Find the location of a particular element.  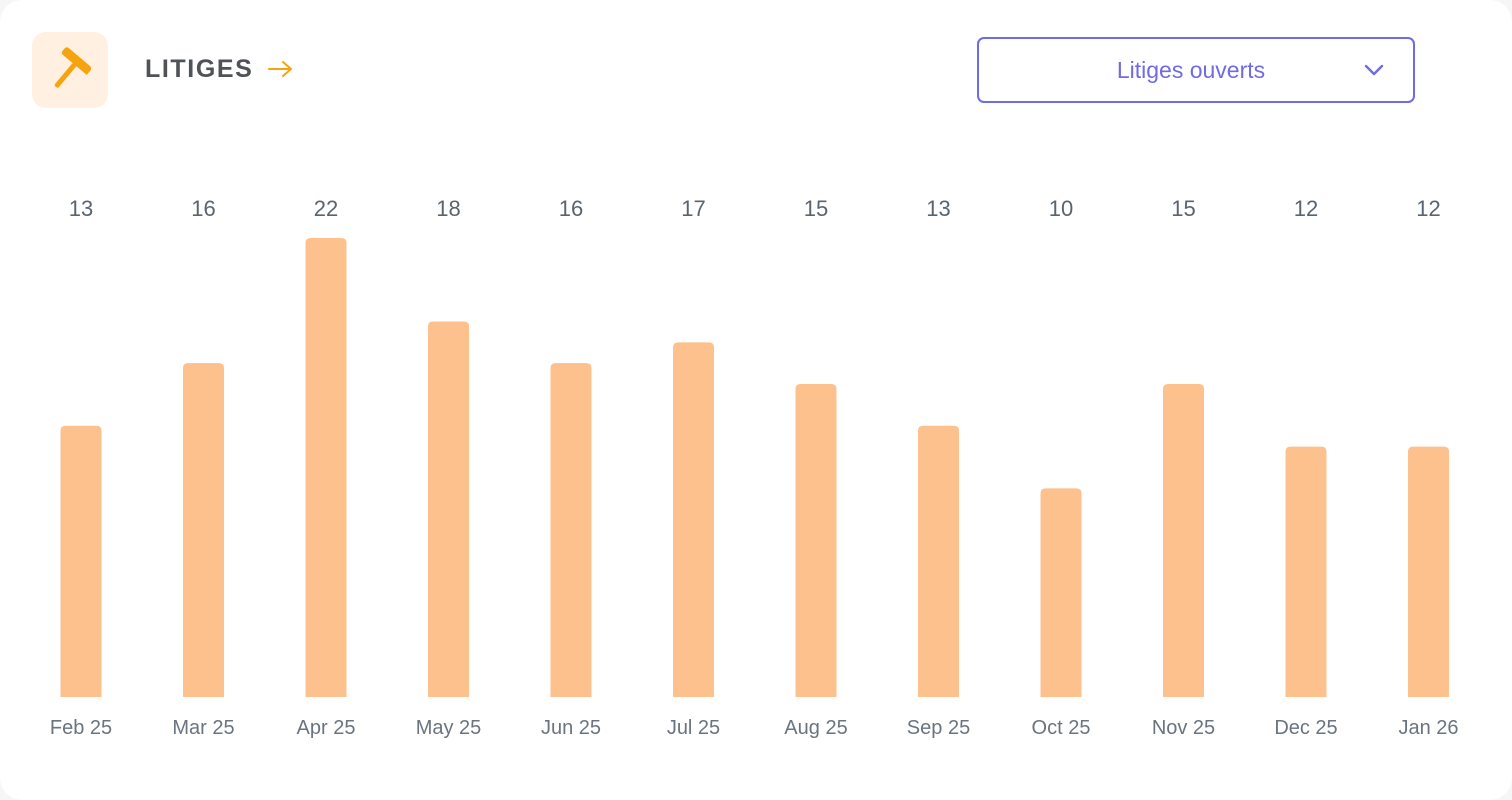

chevron-down-icon is located at coordinates (1374, 70).